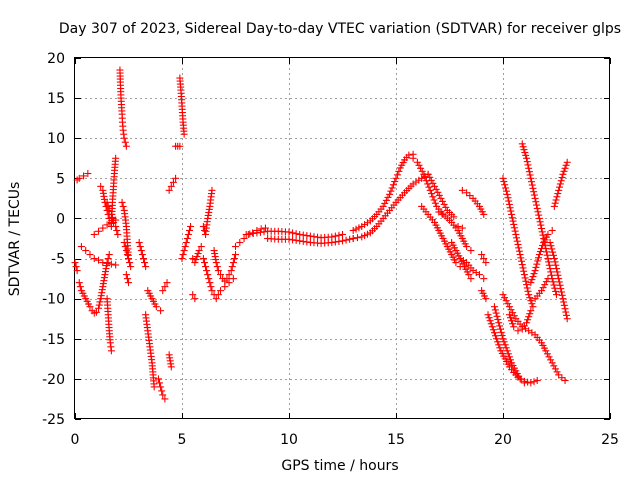 This screenshot has width=640, height=480. What do you see at coordinates (503, 440) in the screenshot?
I see `x-tick-label: 20` at bounding box center [503, 440].